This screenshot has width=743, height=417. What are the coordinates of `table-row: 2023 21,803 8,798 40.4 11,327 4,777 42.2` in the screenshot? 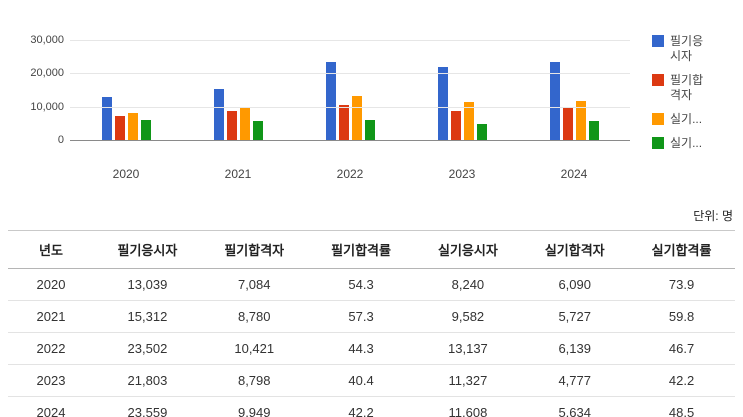 It's located at (371, 380).